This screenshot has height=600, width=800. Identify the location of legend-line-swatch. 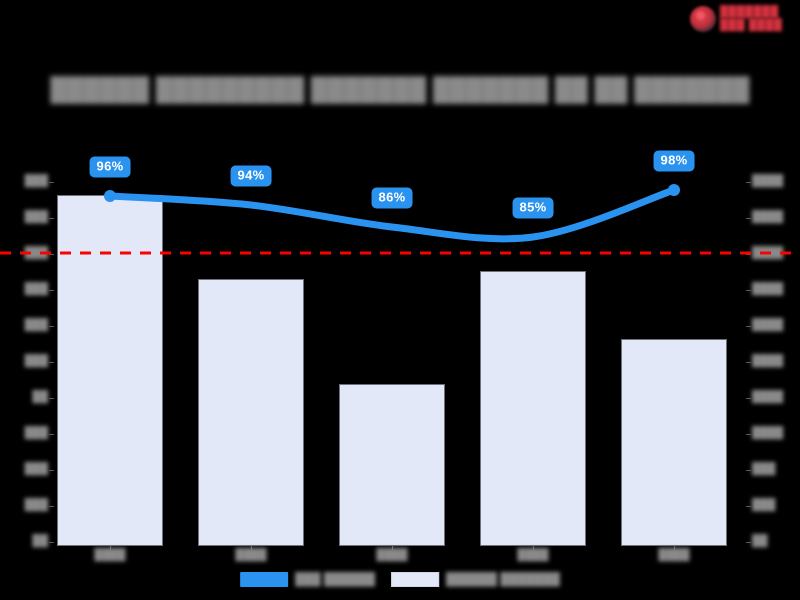
(264, 579).